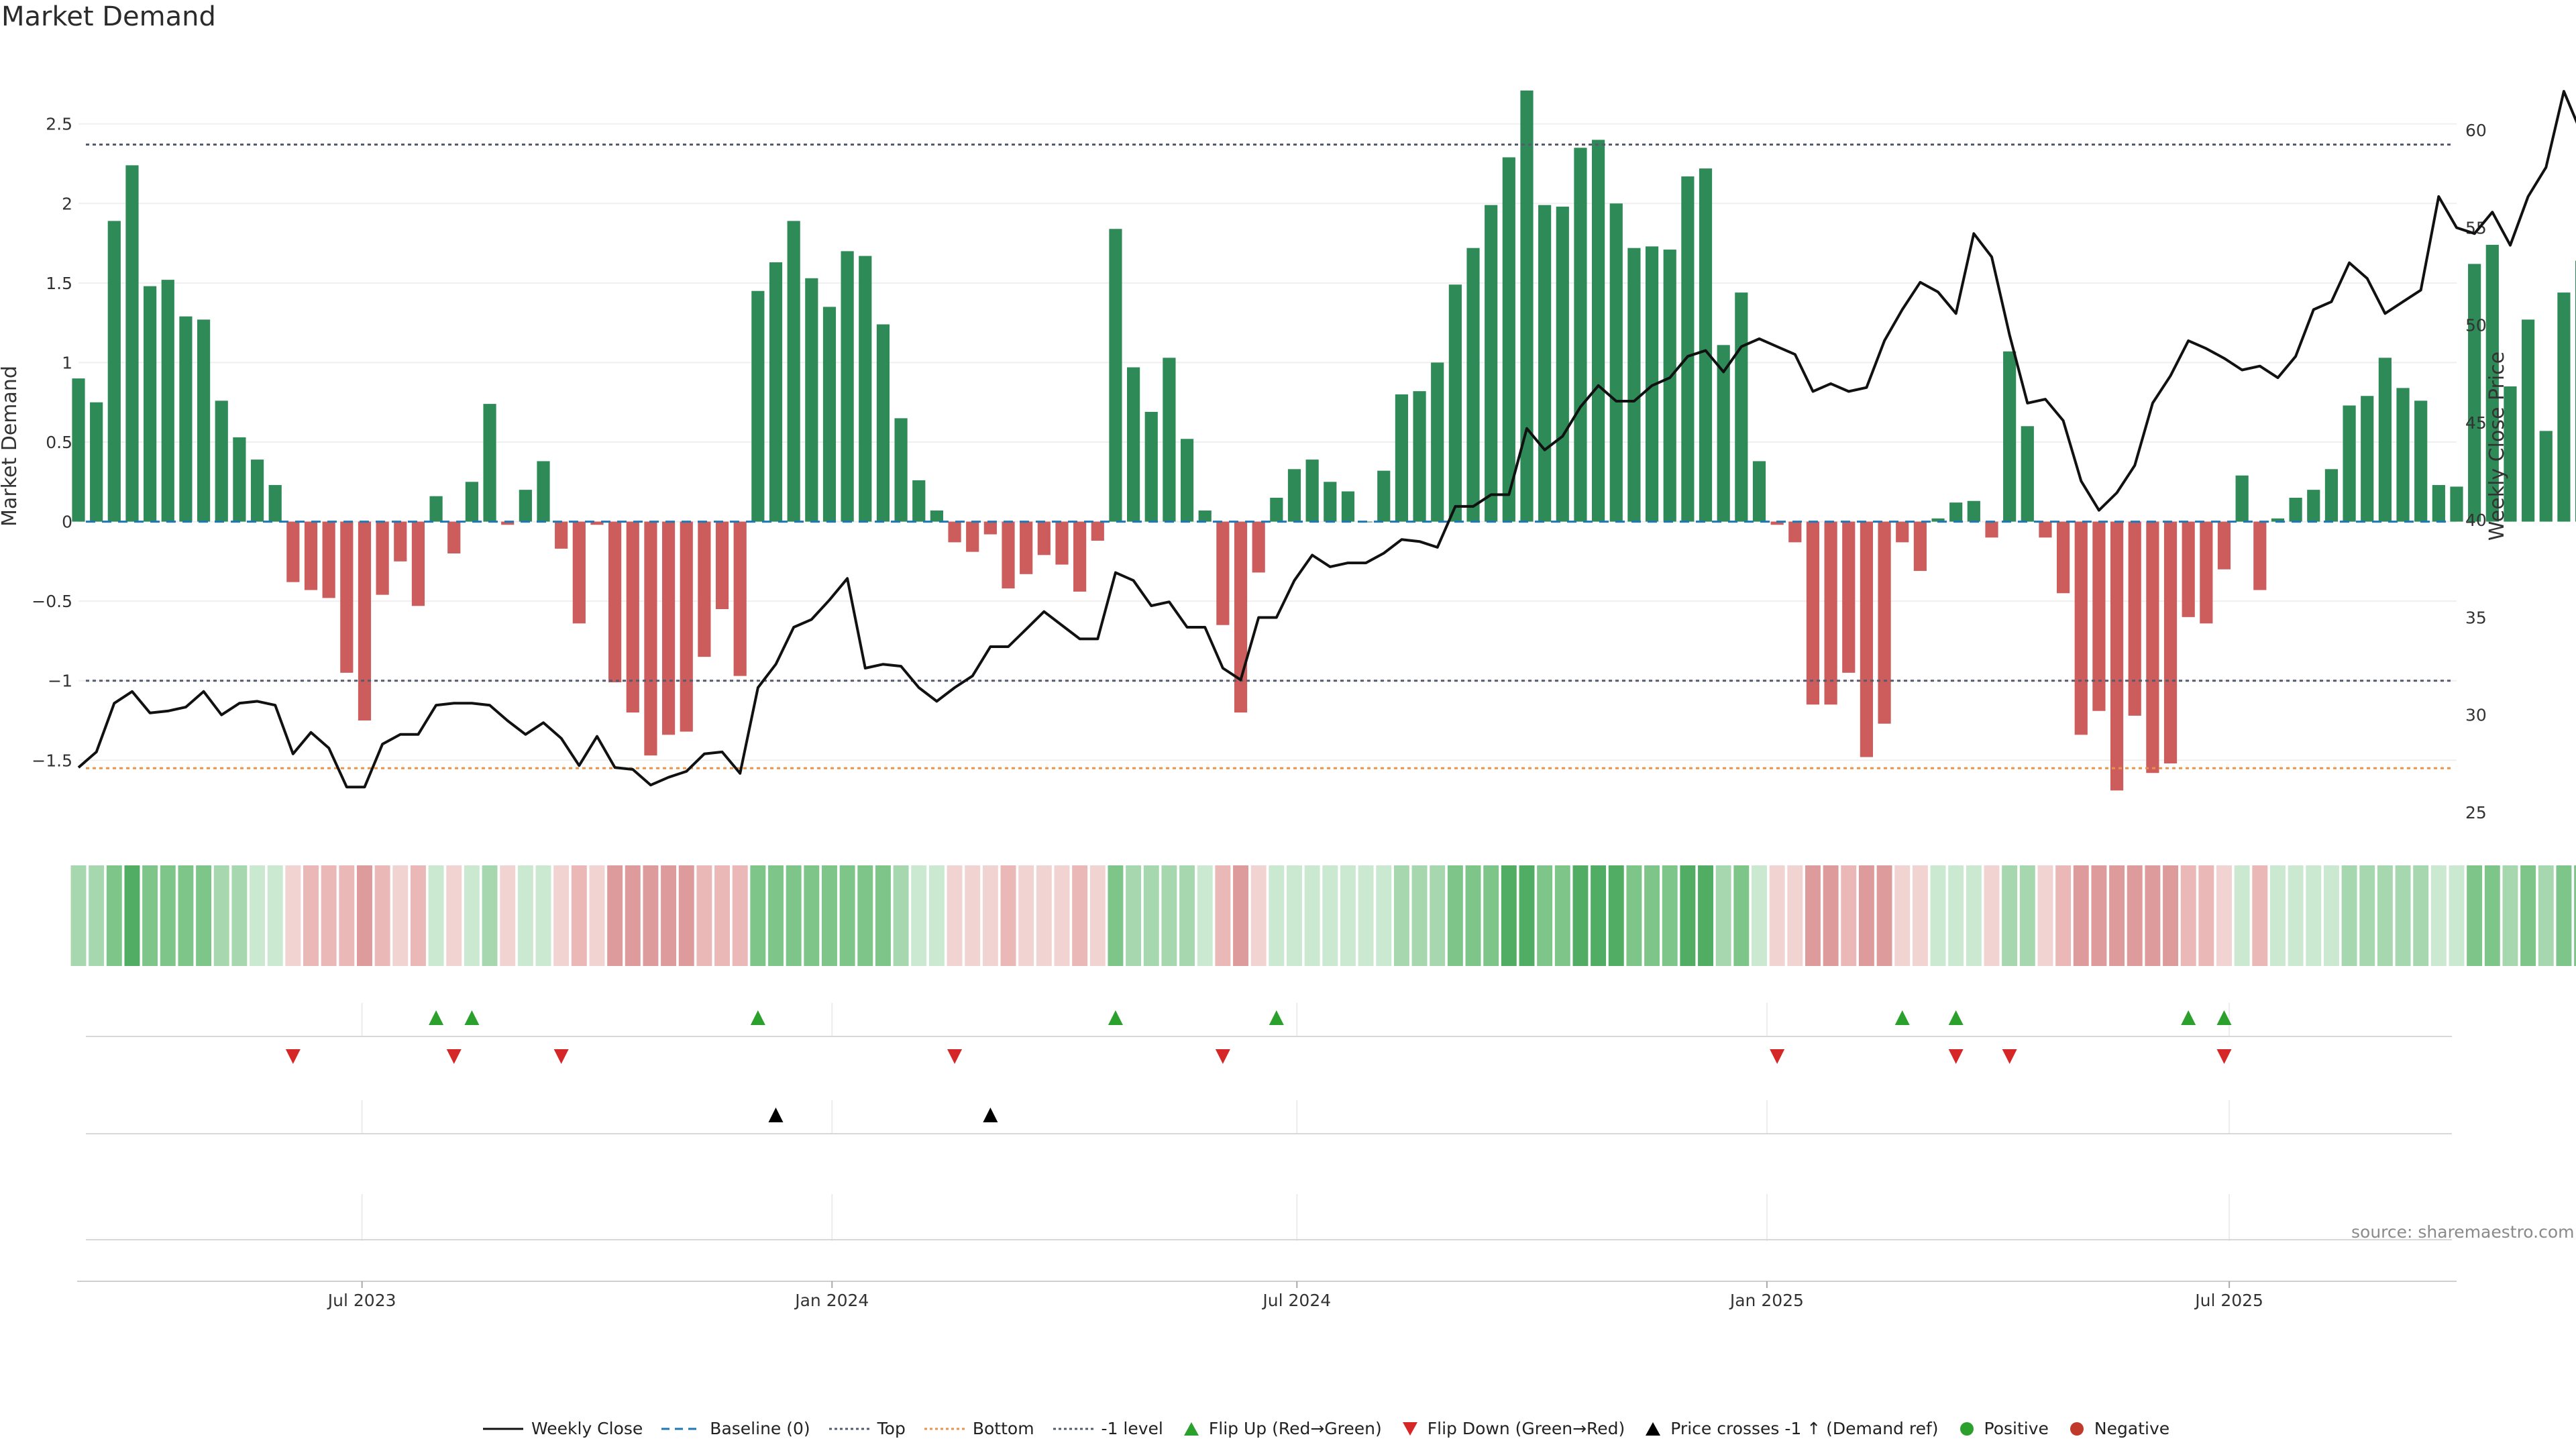 This screenshot has height=1449, width=2576. I want to click on y-tick-label: −1, so click(60, 681).